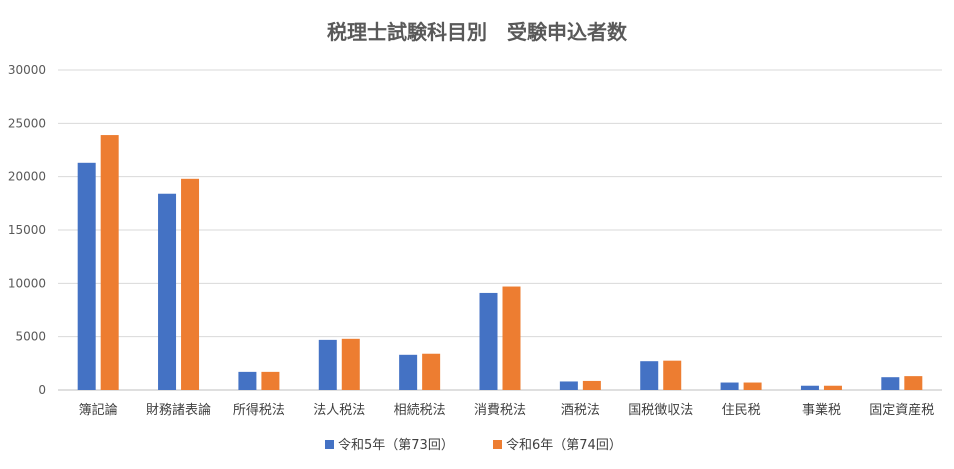 This screenshot has height=469, width=954. I want to click on category-label: 相続税法, so click(420, 410).